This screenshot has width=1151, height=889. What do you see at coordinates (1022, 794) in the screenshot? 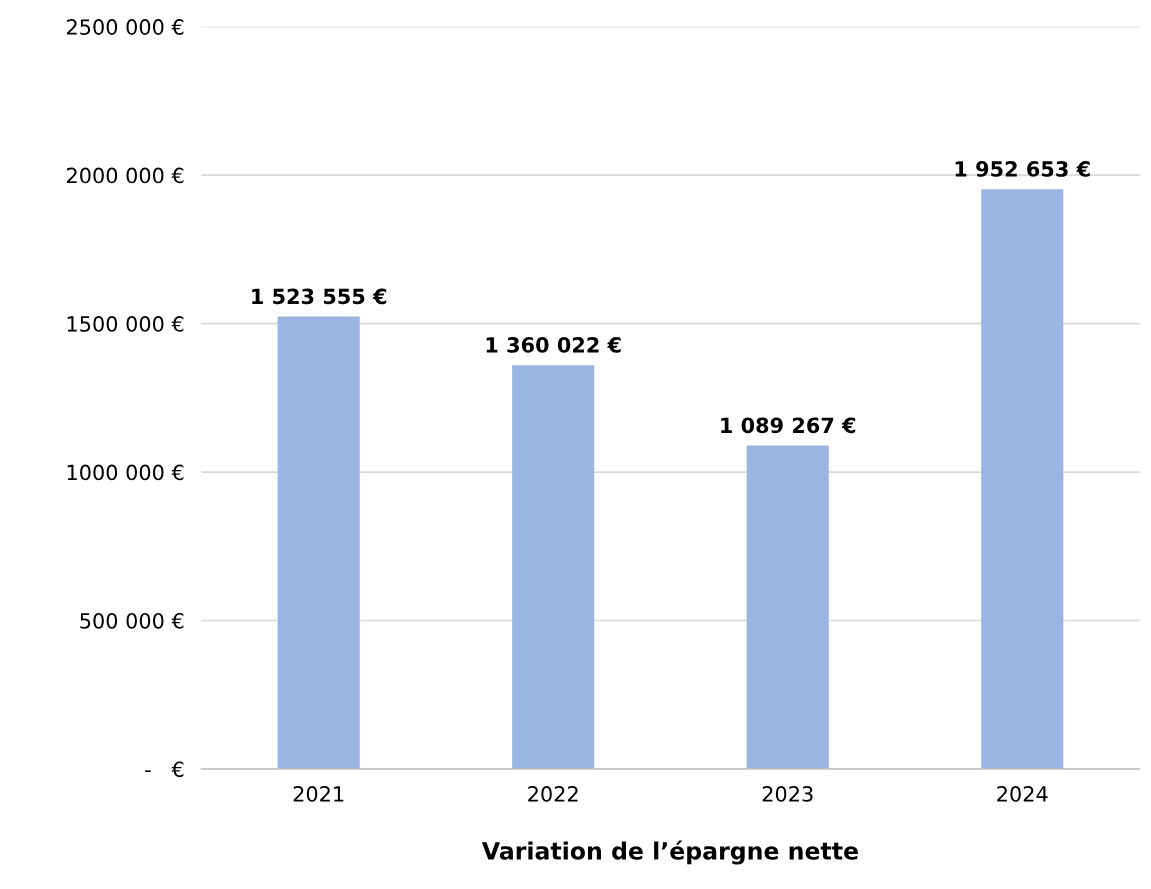
I see `x-tick-label: 2024` at bounding box center [1022, 794].